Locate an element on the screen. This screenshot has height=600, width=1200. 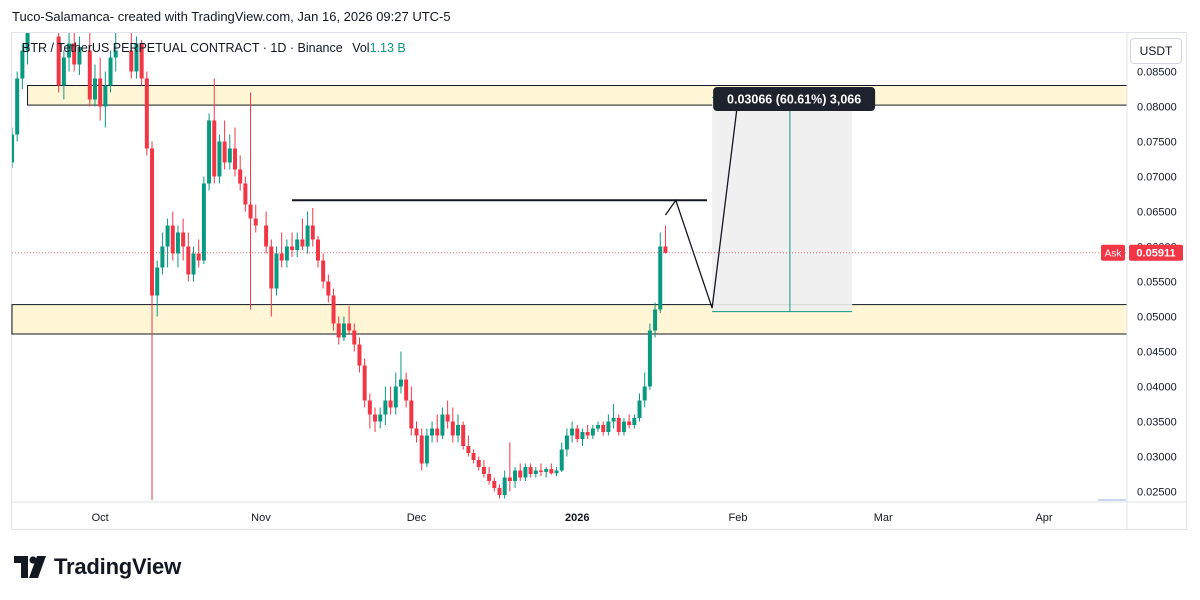
support-zone is located at coordinates (569, 319).